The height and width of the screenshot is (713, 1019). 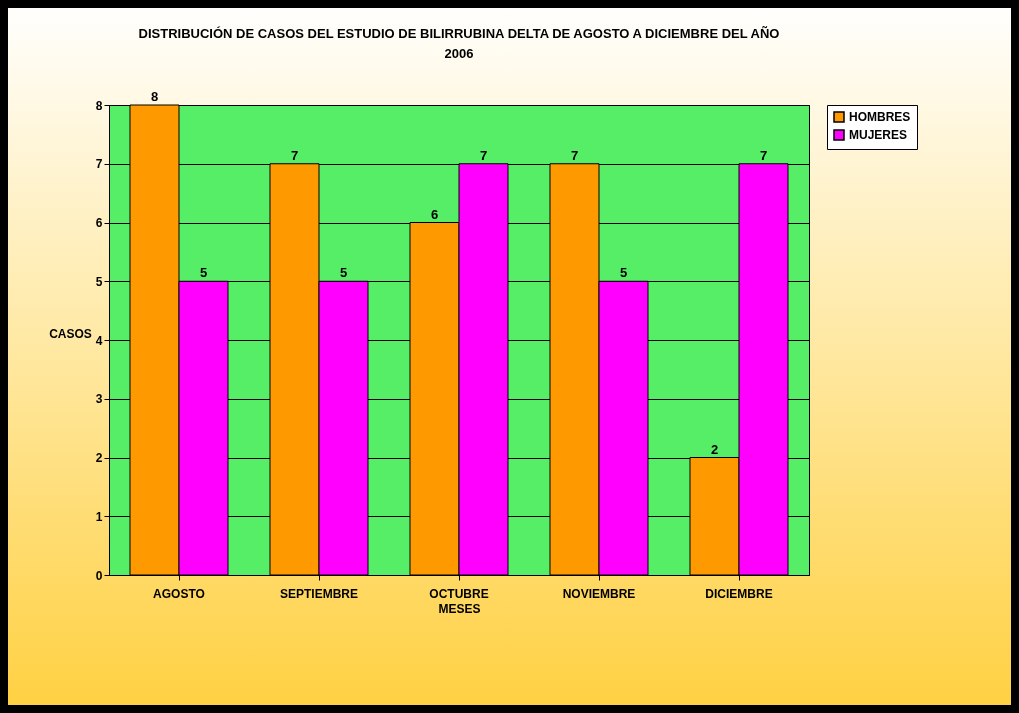 I want to click on y-tick-label: 2, so click(x=99, y=458).